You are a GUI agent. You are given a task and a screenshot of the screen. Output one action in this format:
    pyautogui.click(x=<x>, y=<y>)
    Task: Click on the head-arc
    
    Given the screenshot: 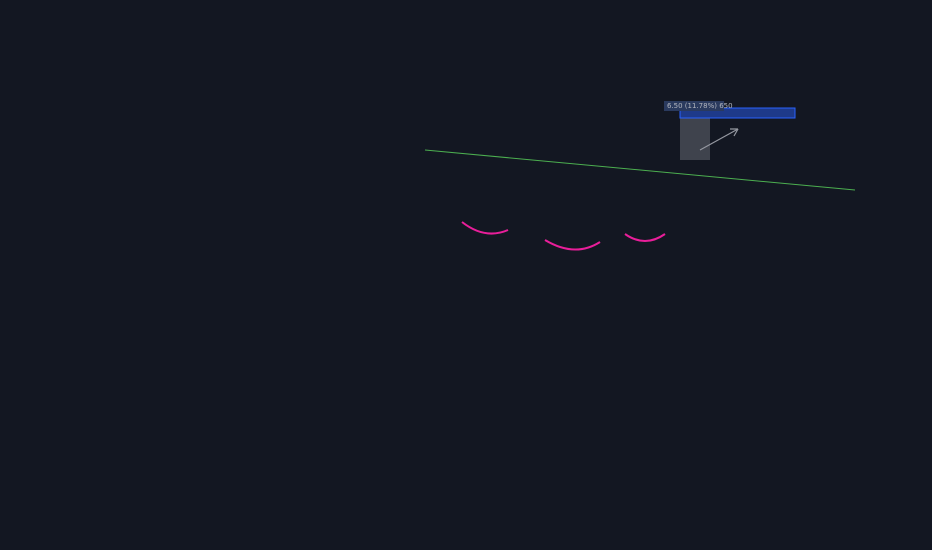 What is the action you would take?
    pyautogui.click(x=572, y=245)
    